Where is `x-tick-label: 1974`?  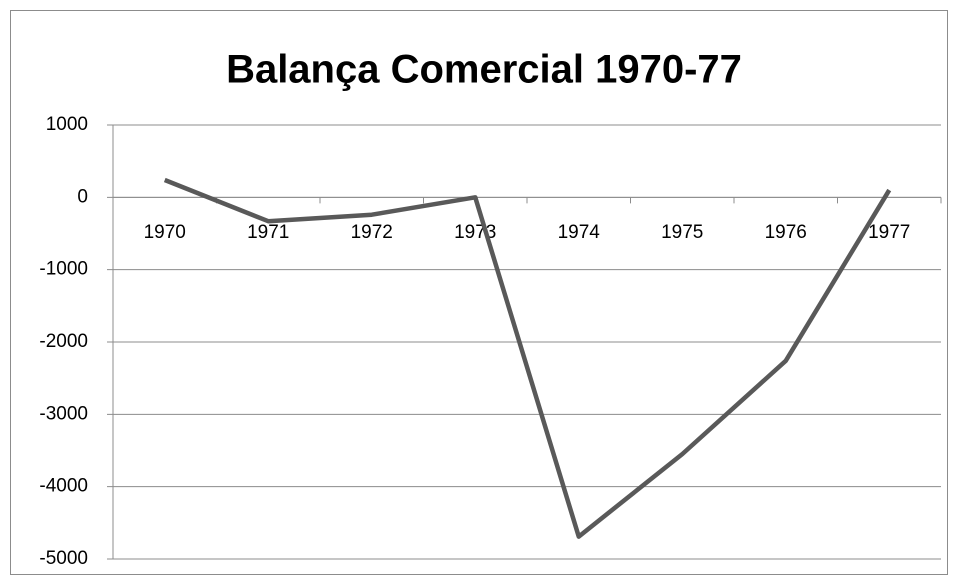
x-tick-label: 1974 is located at coordinates (579, 232).